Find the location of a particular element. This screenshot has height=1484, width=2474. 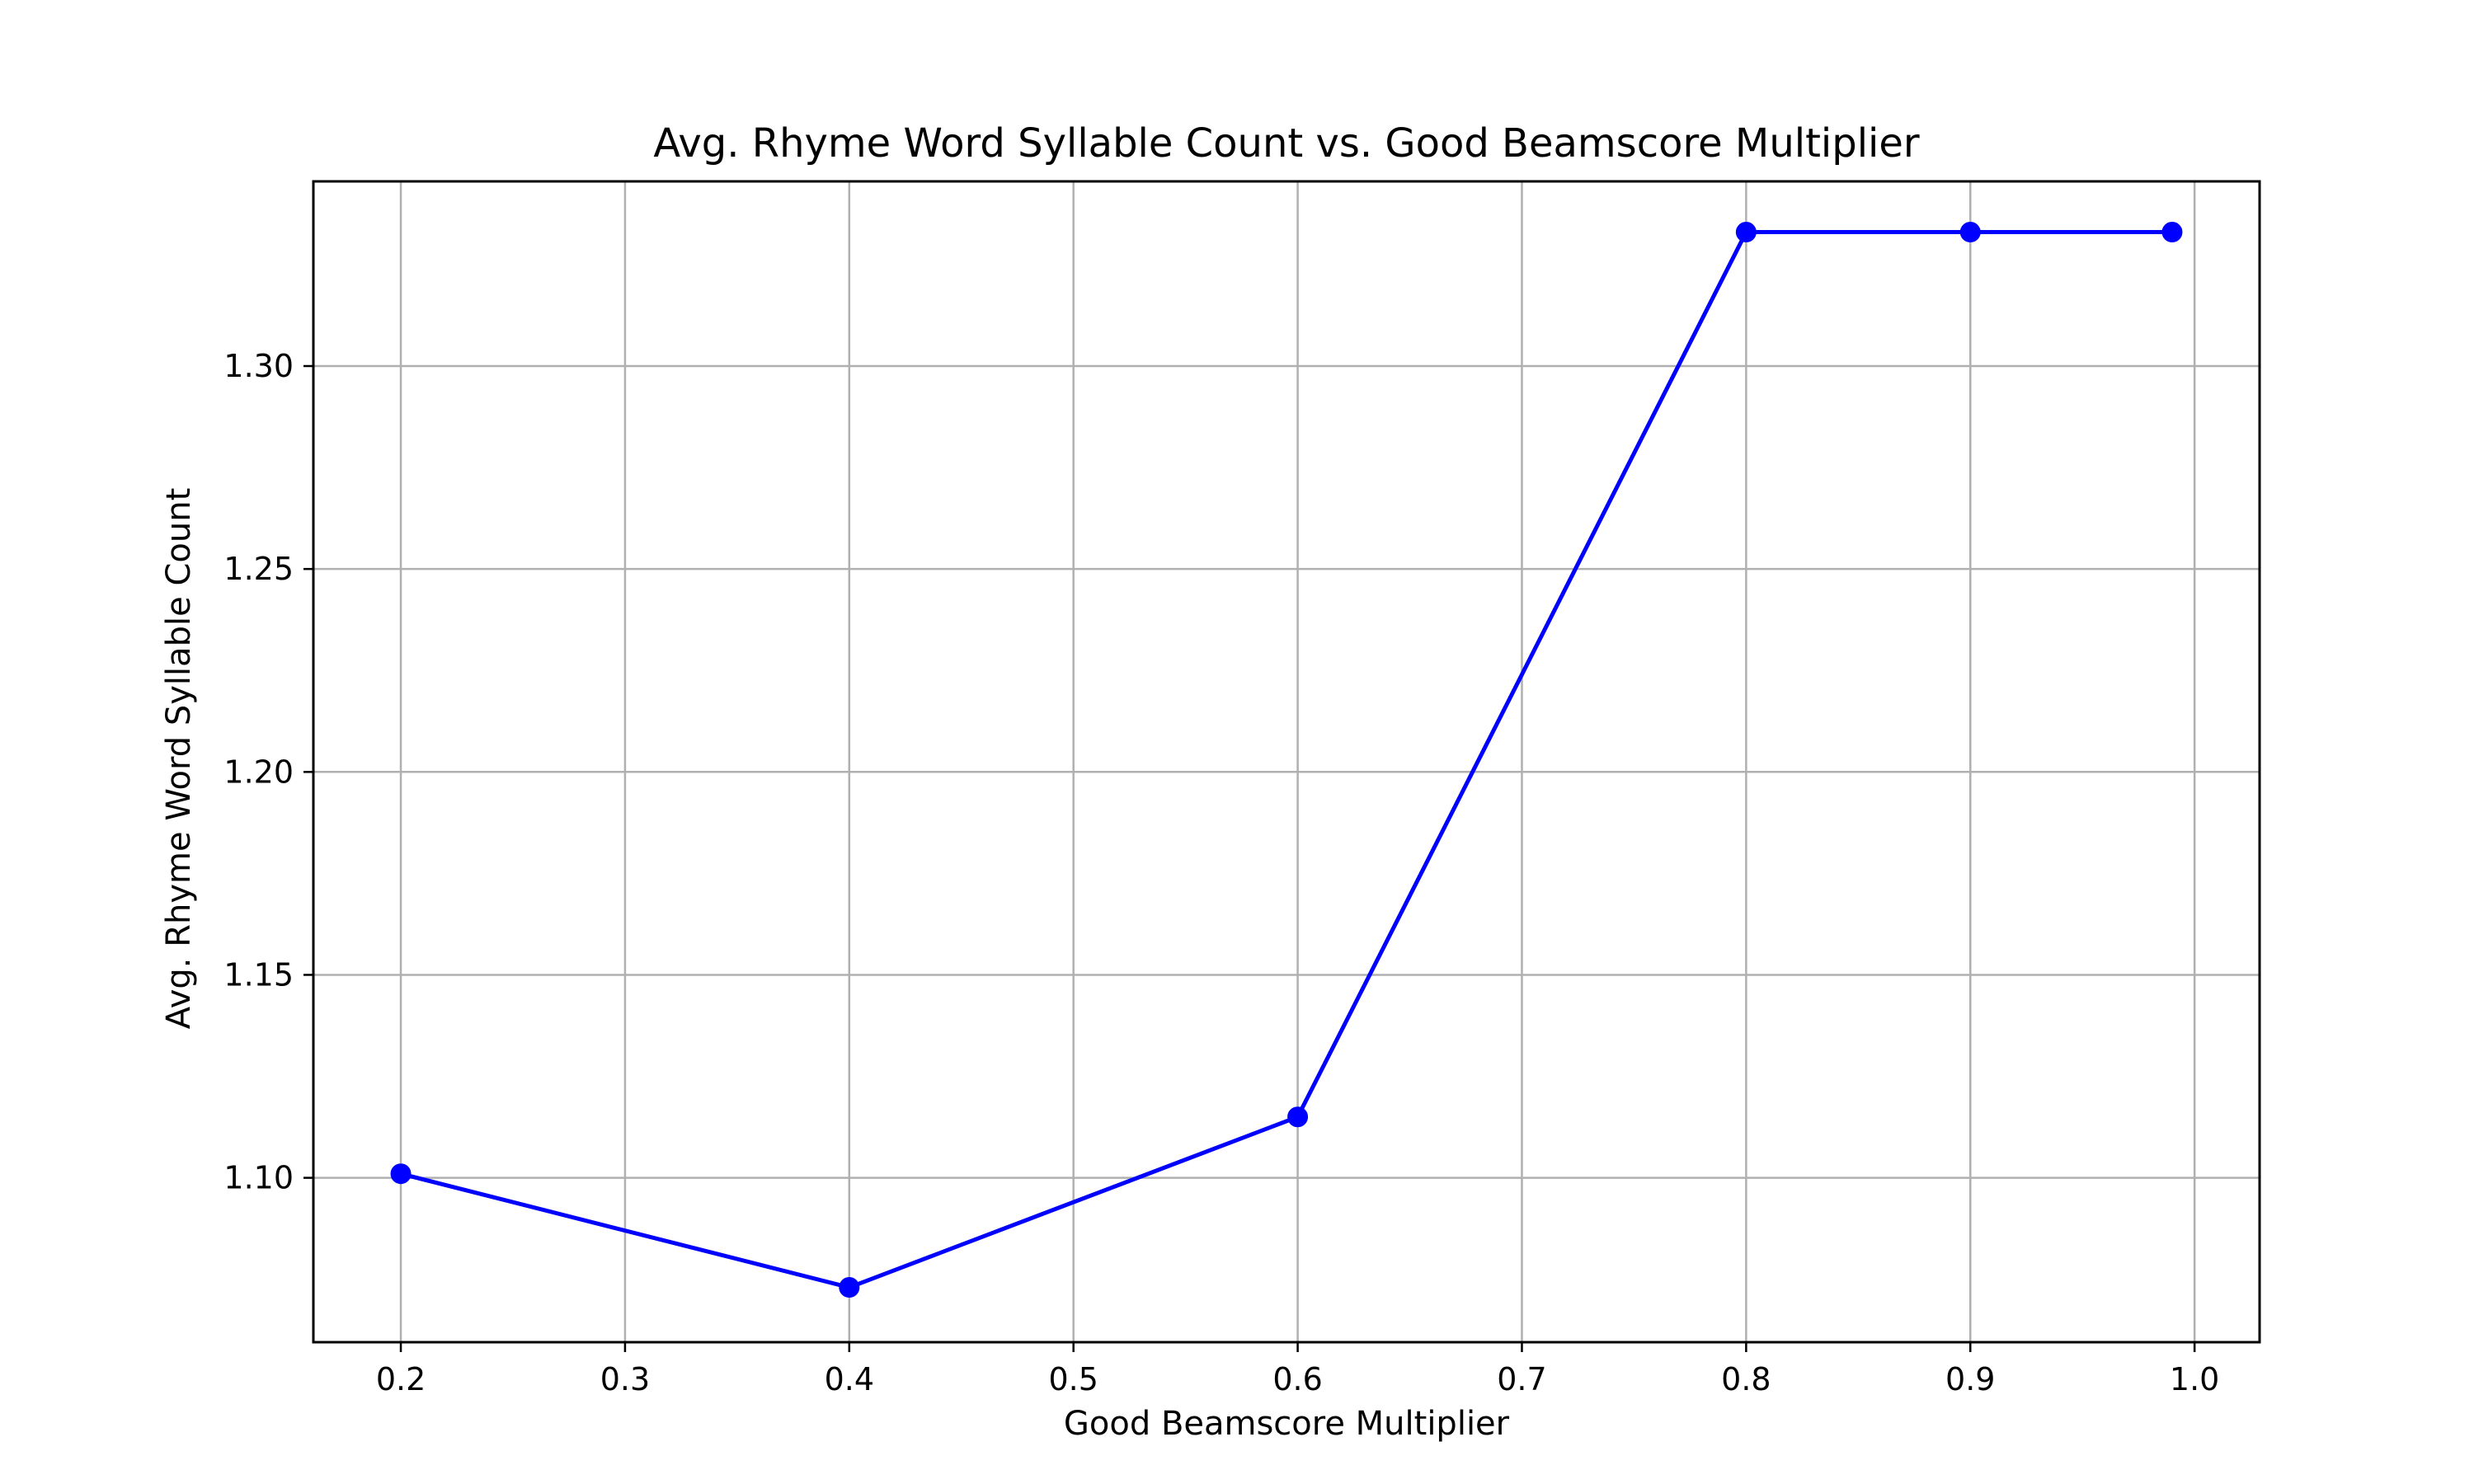

y-tick-label: 1.15 is located at coordinates (258, 974).